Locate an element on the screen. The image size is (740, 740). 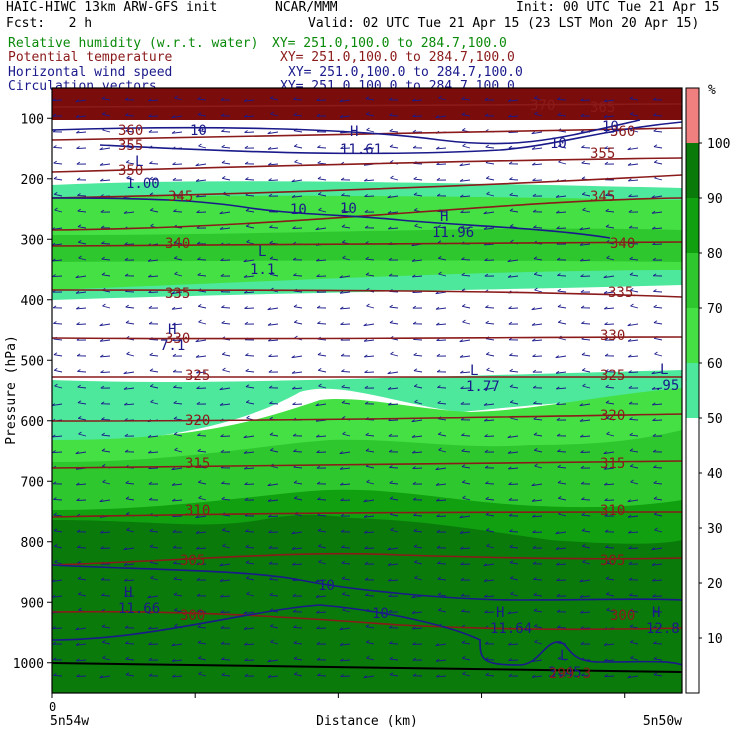
colorbar-tick-label: 40 is located at coordinates (715, 474).